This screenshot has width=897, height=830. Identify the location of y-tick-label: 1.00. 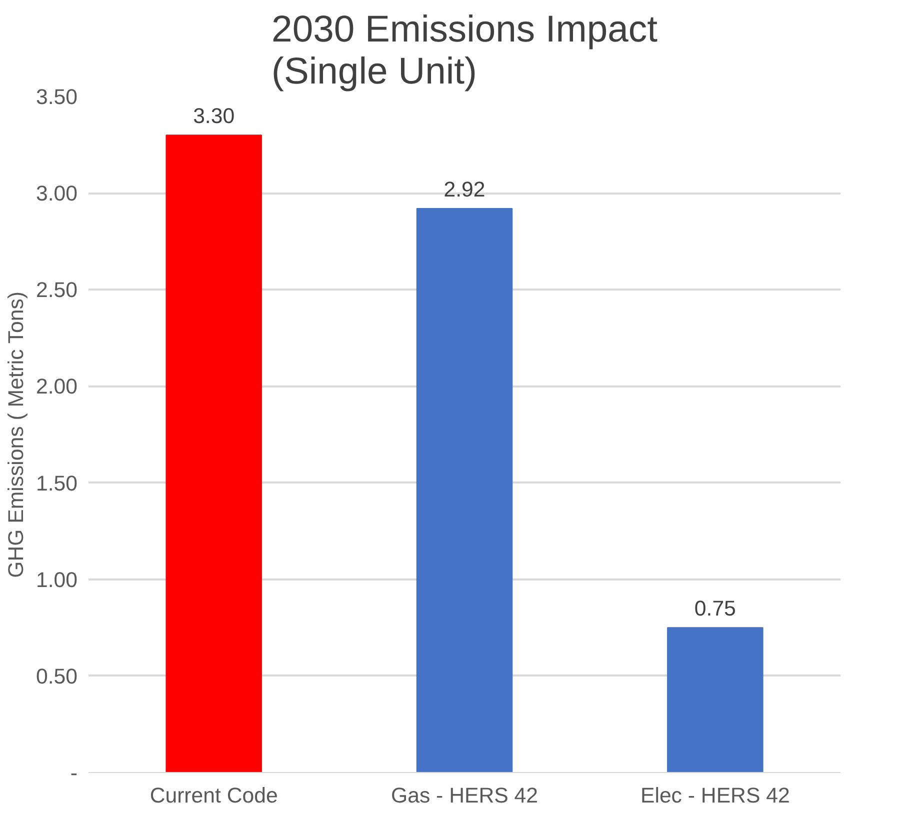
(57, 580).